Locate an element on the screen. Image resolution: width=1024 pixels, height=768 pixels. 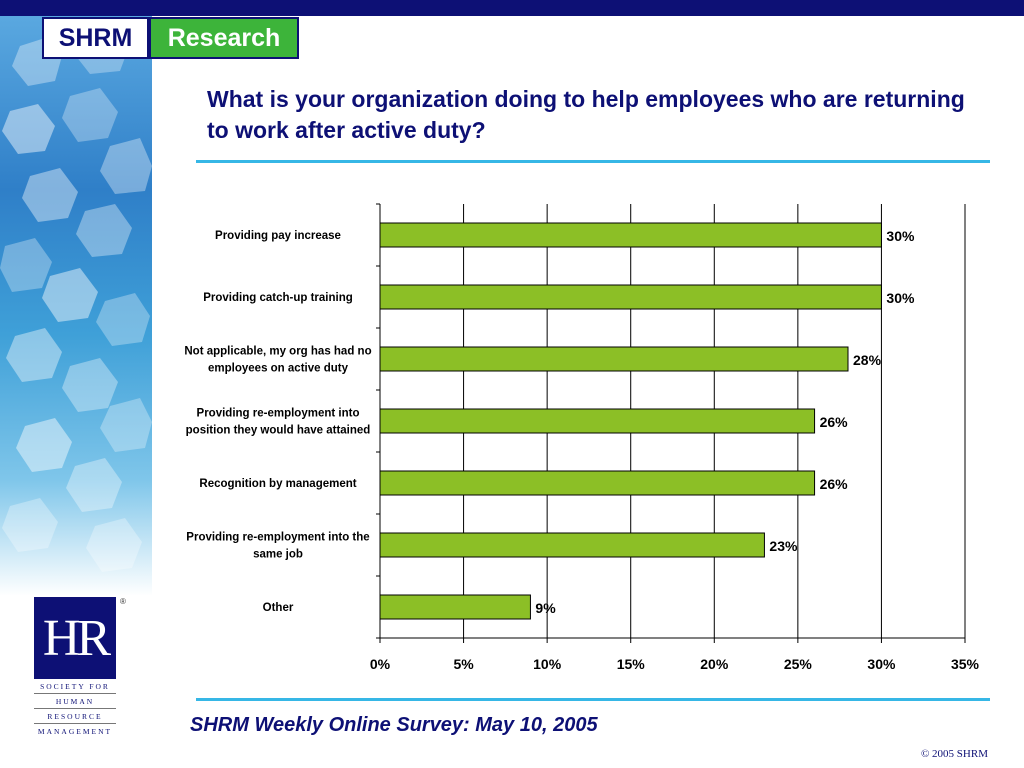
hr-mark-text: HR is located at coordinates (76, 638).